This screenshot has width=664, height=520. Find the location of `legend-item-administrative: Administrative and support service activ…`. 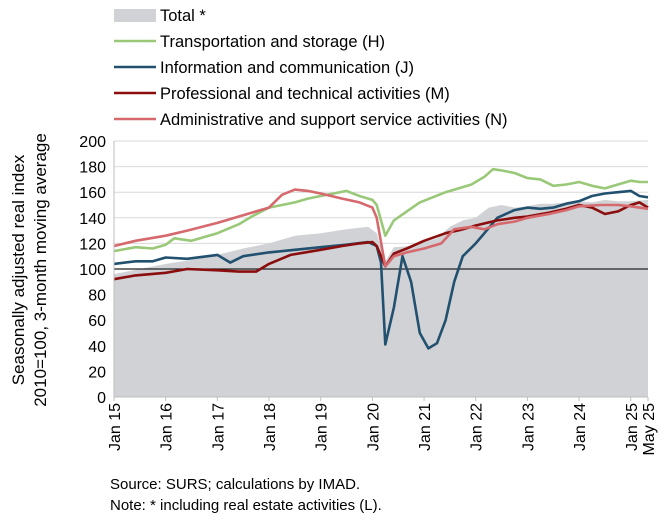

legend-item-administrative: Administrative and support service activ… is located at coordinates (311, 120).